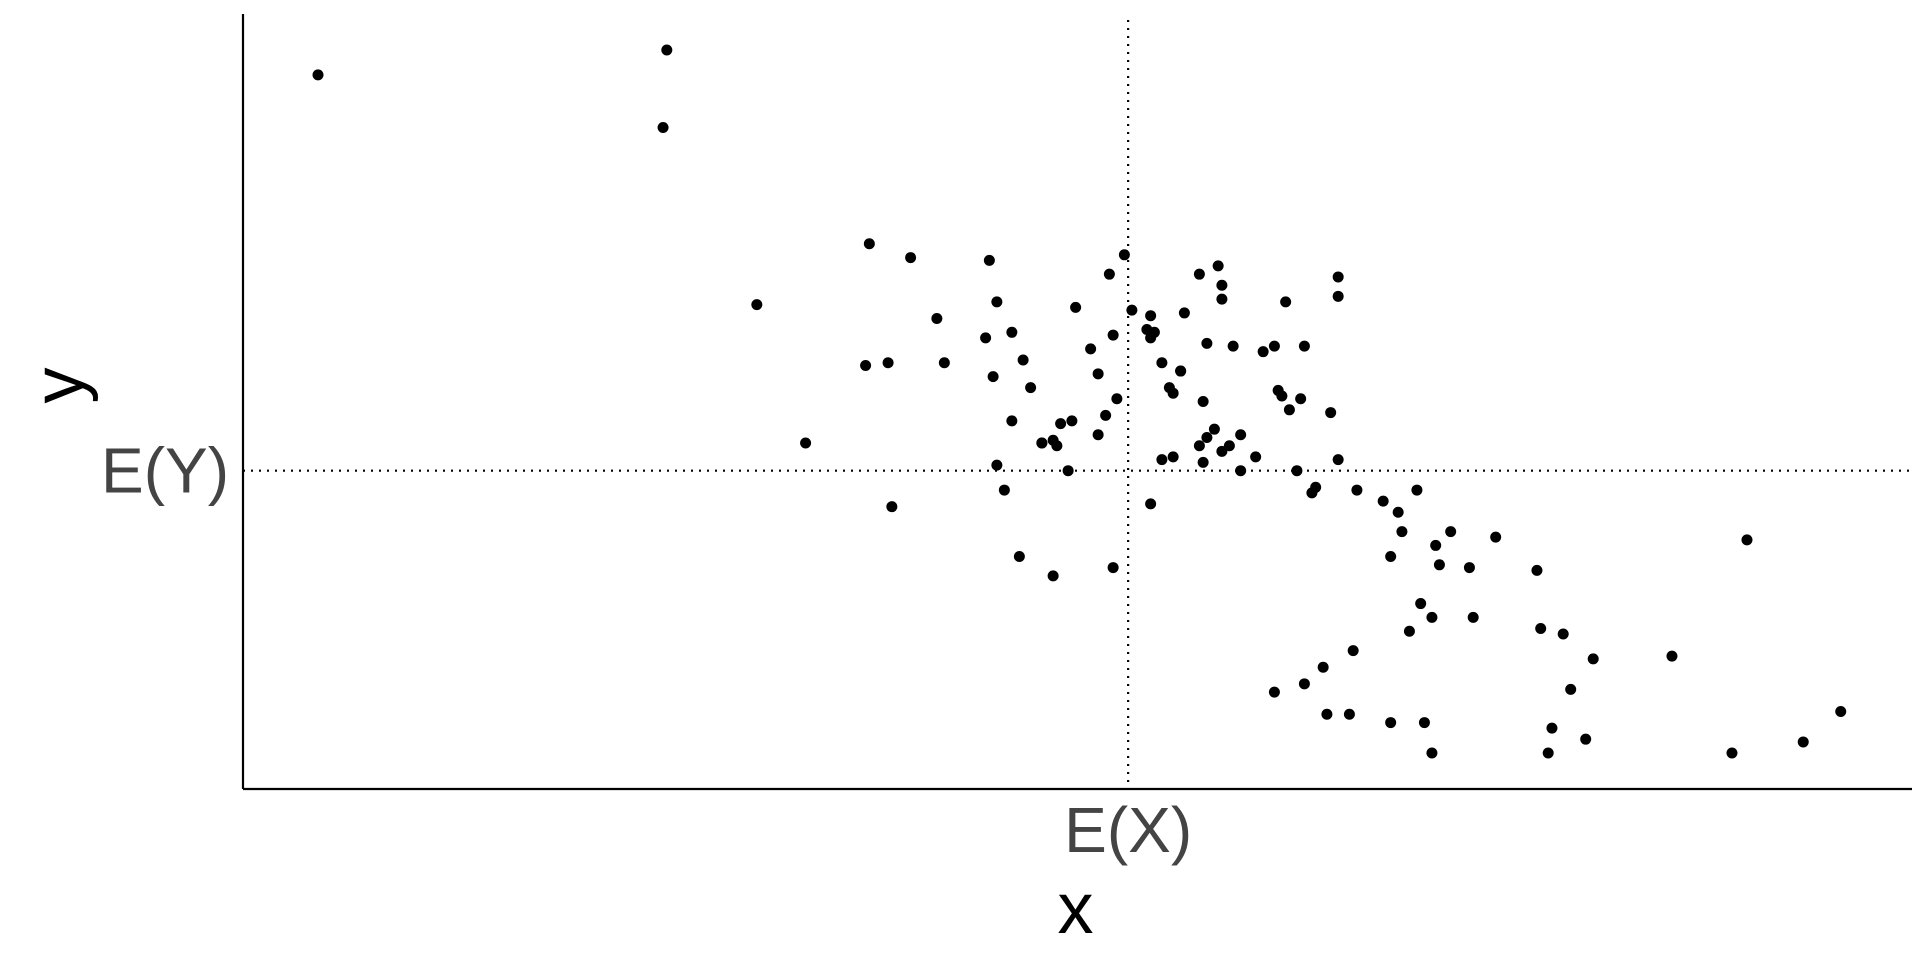  Describe the element at coordinates (59, 386) in the screenshot. I see `y-axis-title: y` at that location.